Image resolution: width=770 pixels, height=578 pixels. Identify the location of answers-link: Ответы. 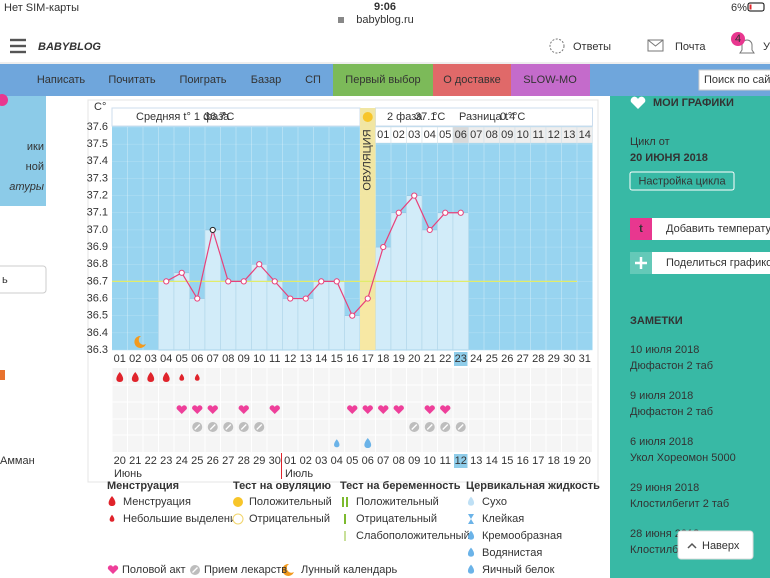
(592, 47).